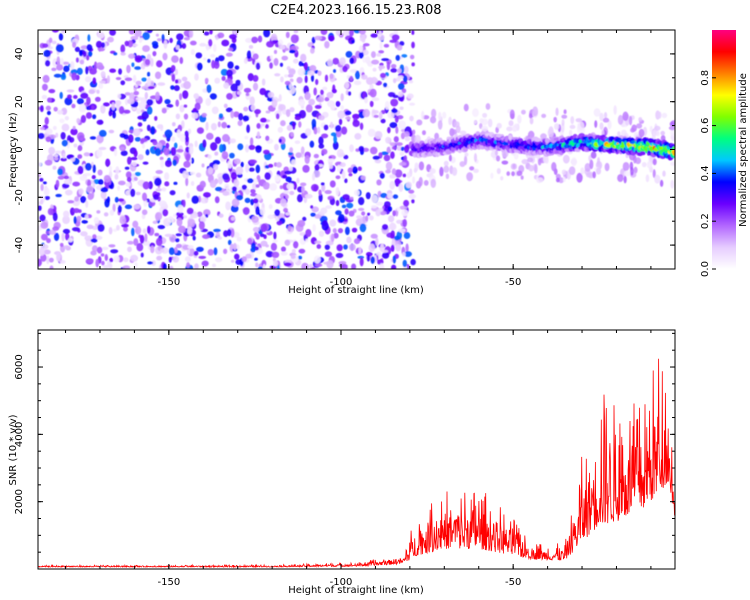  What do you see at coordinates (19, 101) in the screenshot?
I see `spectrogram-y-tick-label: 20` at bounding box center [19, 101].